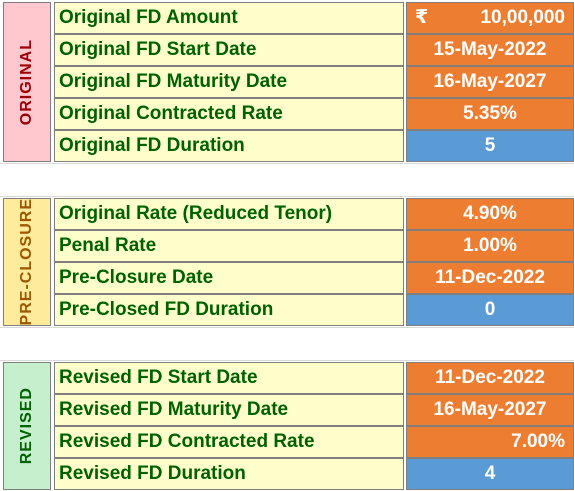 Image resolution: width=574 pixels, height=491 pixels. I want to click on original-fd-amount-number: 10,00,000, so click(522, 17).